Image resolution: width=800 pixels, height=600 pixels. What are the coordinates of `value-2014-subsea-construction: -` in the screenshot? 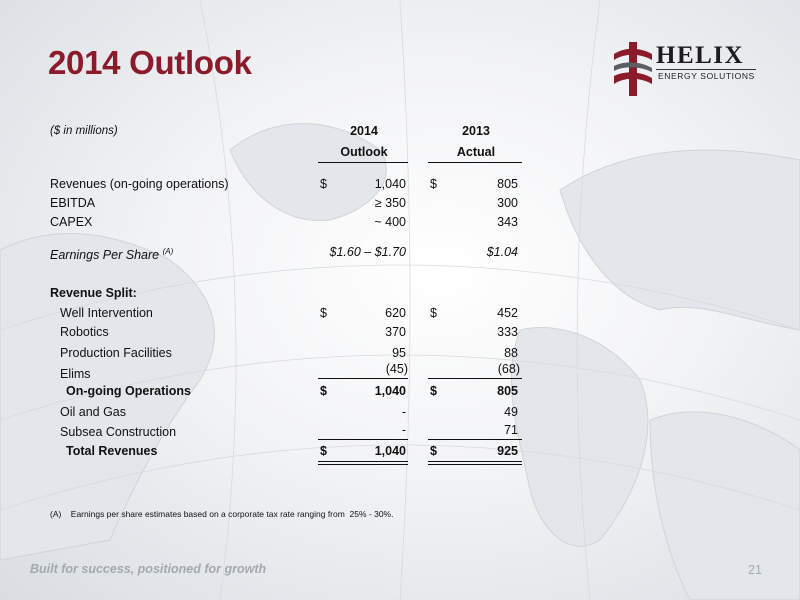 It's located at (403, 430).